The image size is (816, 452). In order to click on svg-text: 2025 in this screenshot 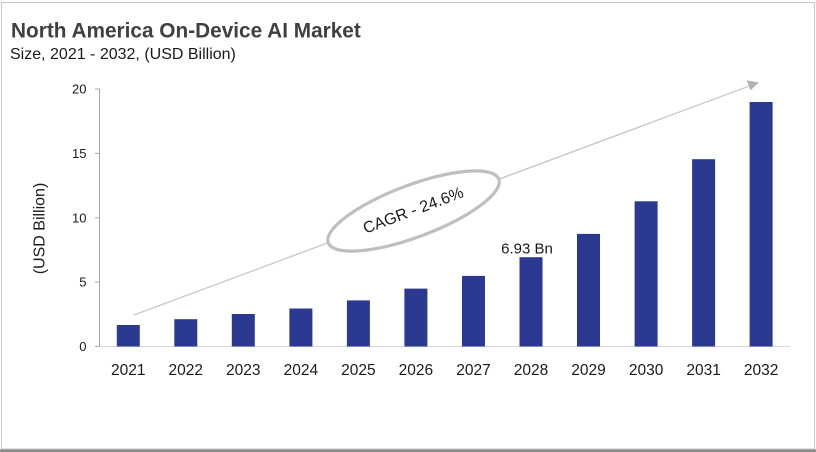, I will do `click(358, 370)`.